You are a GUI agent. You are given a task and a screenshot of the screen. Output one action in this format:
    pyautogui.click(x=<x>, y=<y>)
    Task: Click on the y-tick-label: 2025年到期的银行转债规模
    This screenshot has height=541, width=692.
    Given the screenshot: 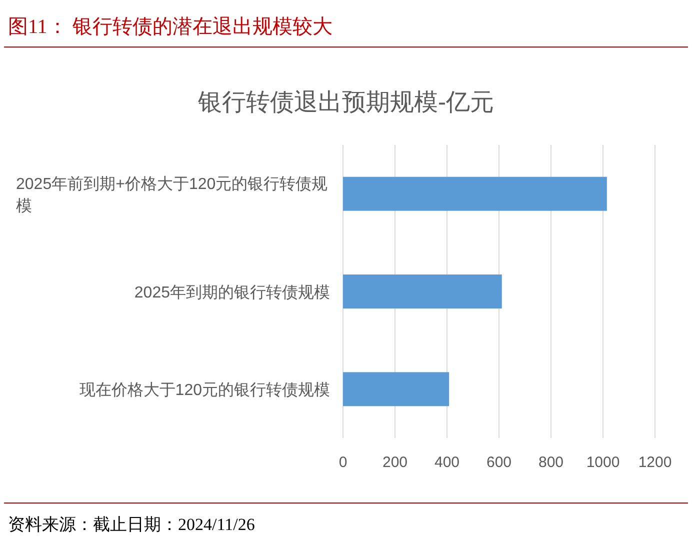 What is the action you would take?
    pyautogui.click(x=232, y=293)
    